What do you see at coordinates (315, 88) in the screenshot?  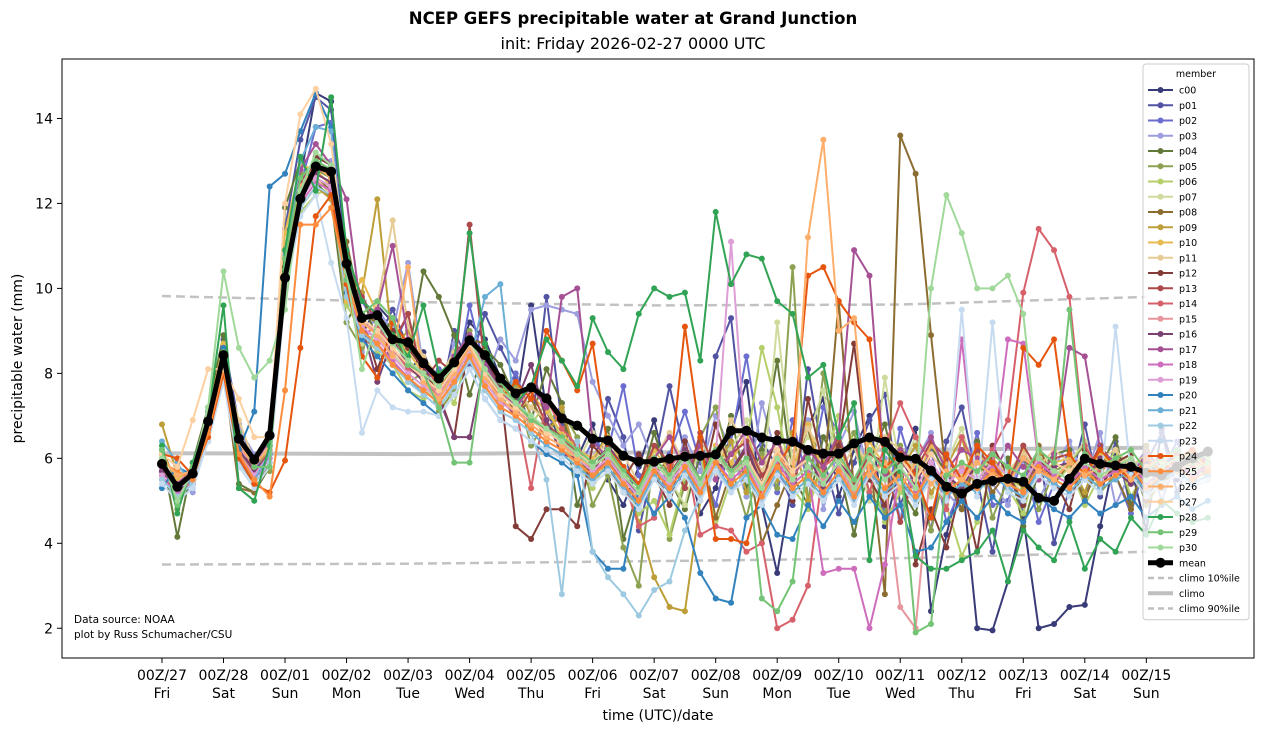 I see `point-p27` at bounding box center [315, 88].